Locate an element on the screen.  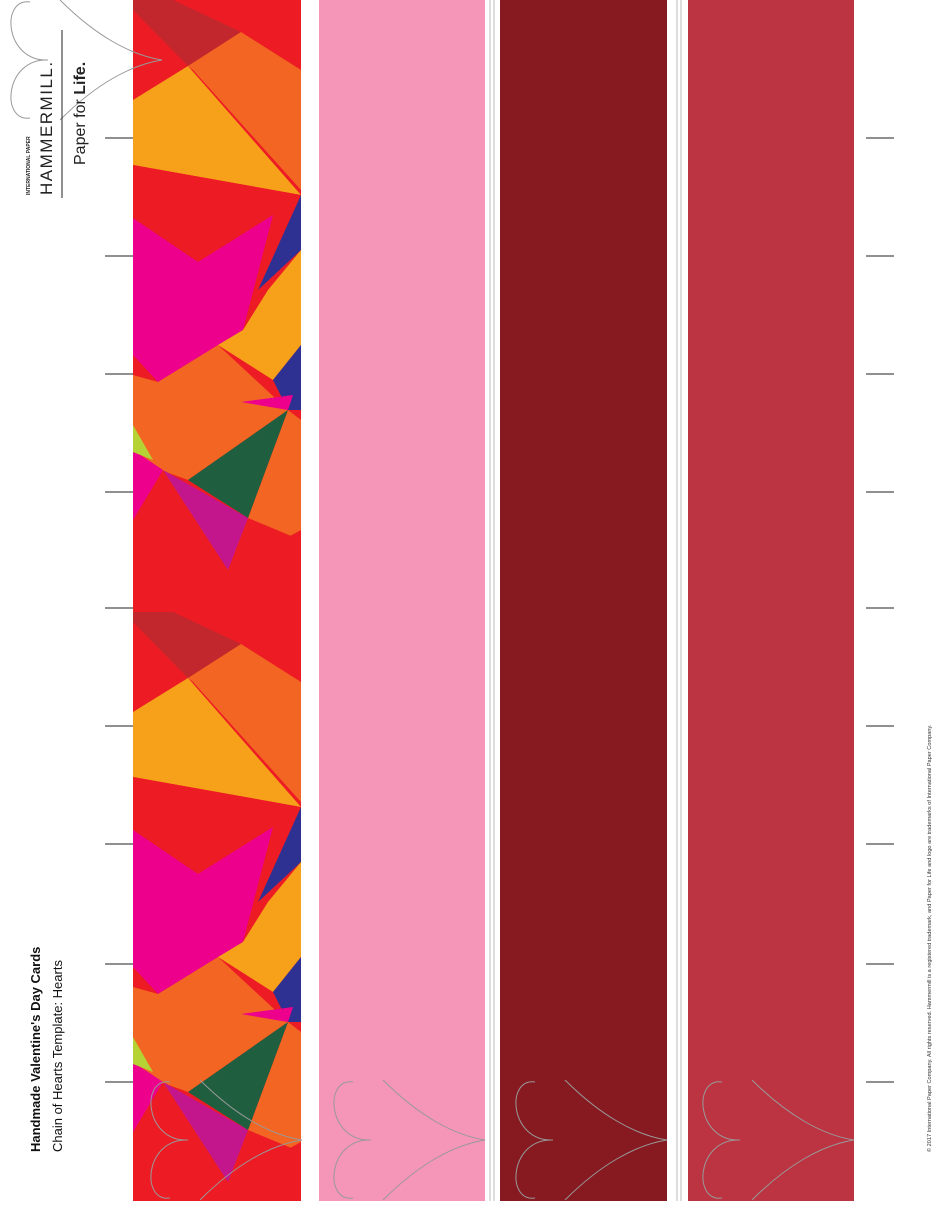
subtitle: Chain of Hearts Template: Hearts is located at coordinates (57, 1056).